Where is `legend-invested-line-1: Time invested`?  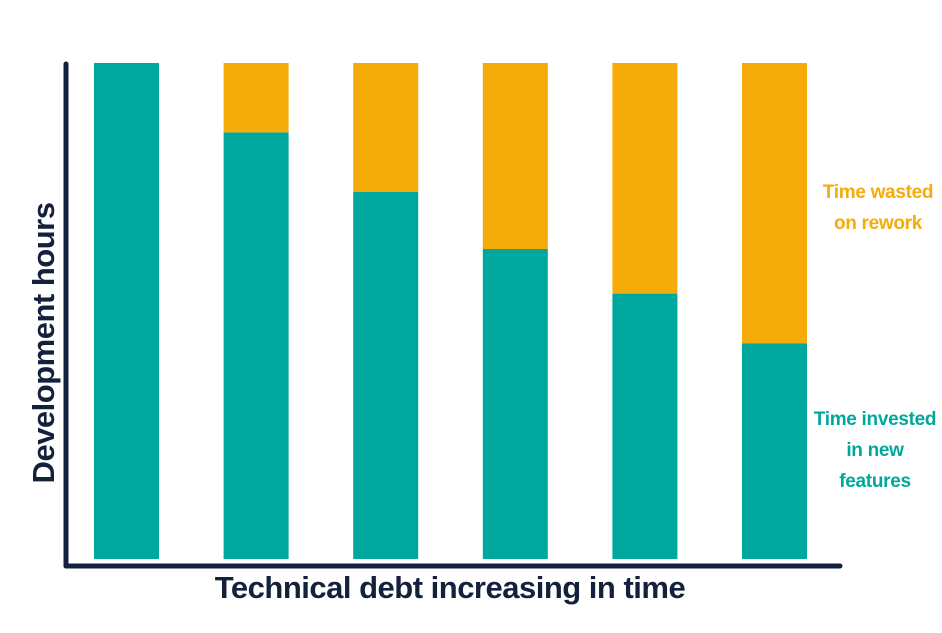 legend-invested-line-1: Time invested is located at coordinates (875, 419).